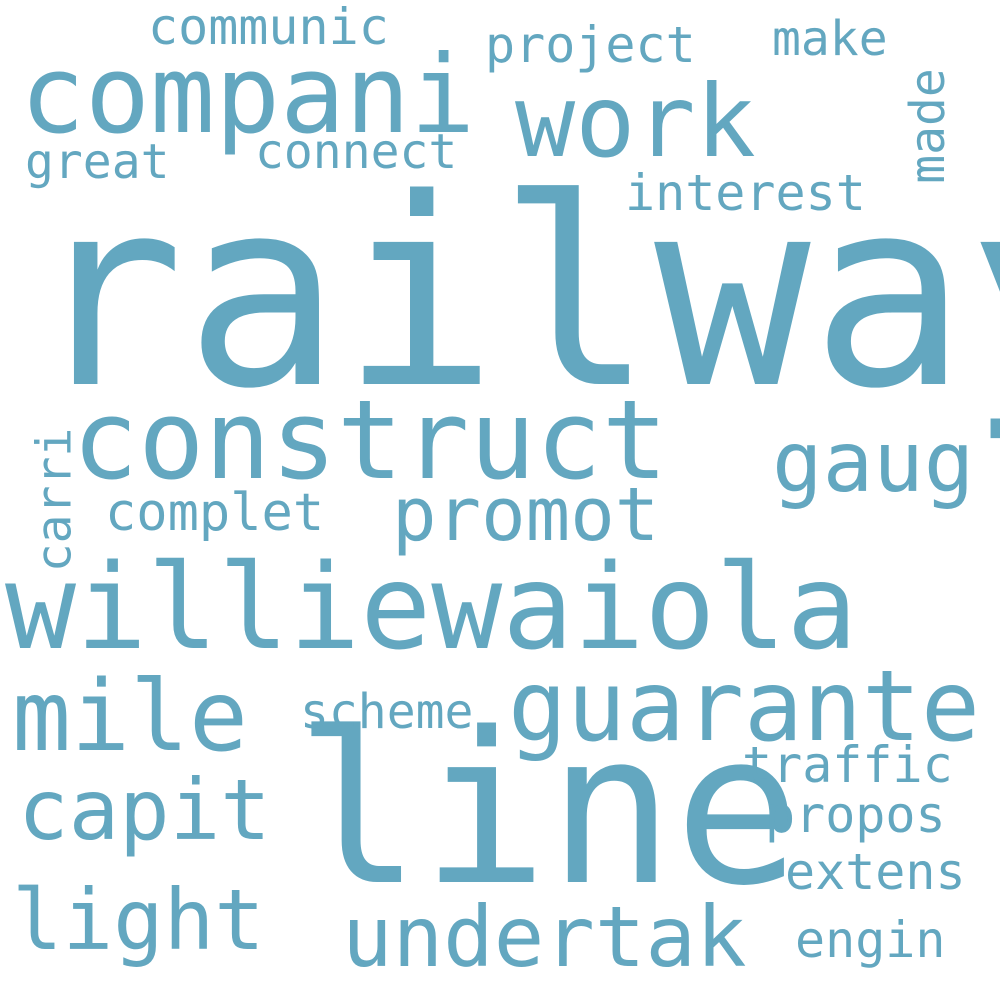 Image resolution: width=1000 pixels, height=1000 pixels. I want to click on word-carri: carri, so click(54, 500).